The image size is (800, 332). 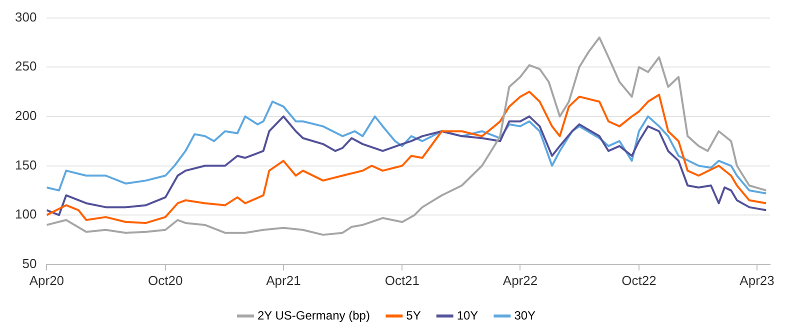 What do you see at coordinates (467, 315) in the screenshot?
I see `legend-label: 10Y` at bounding box center [467, 315].